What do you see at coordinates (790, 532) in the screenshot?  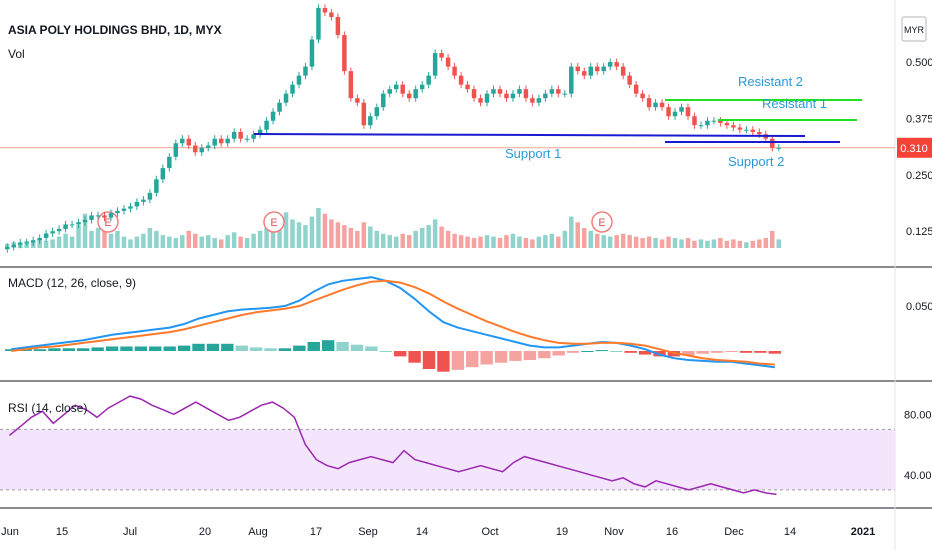 I see `x-axis-tick: 14` at bounding box center [790, 532].